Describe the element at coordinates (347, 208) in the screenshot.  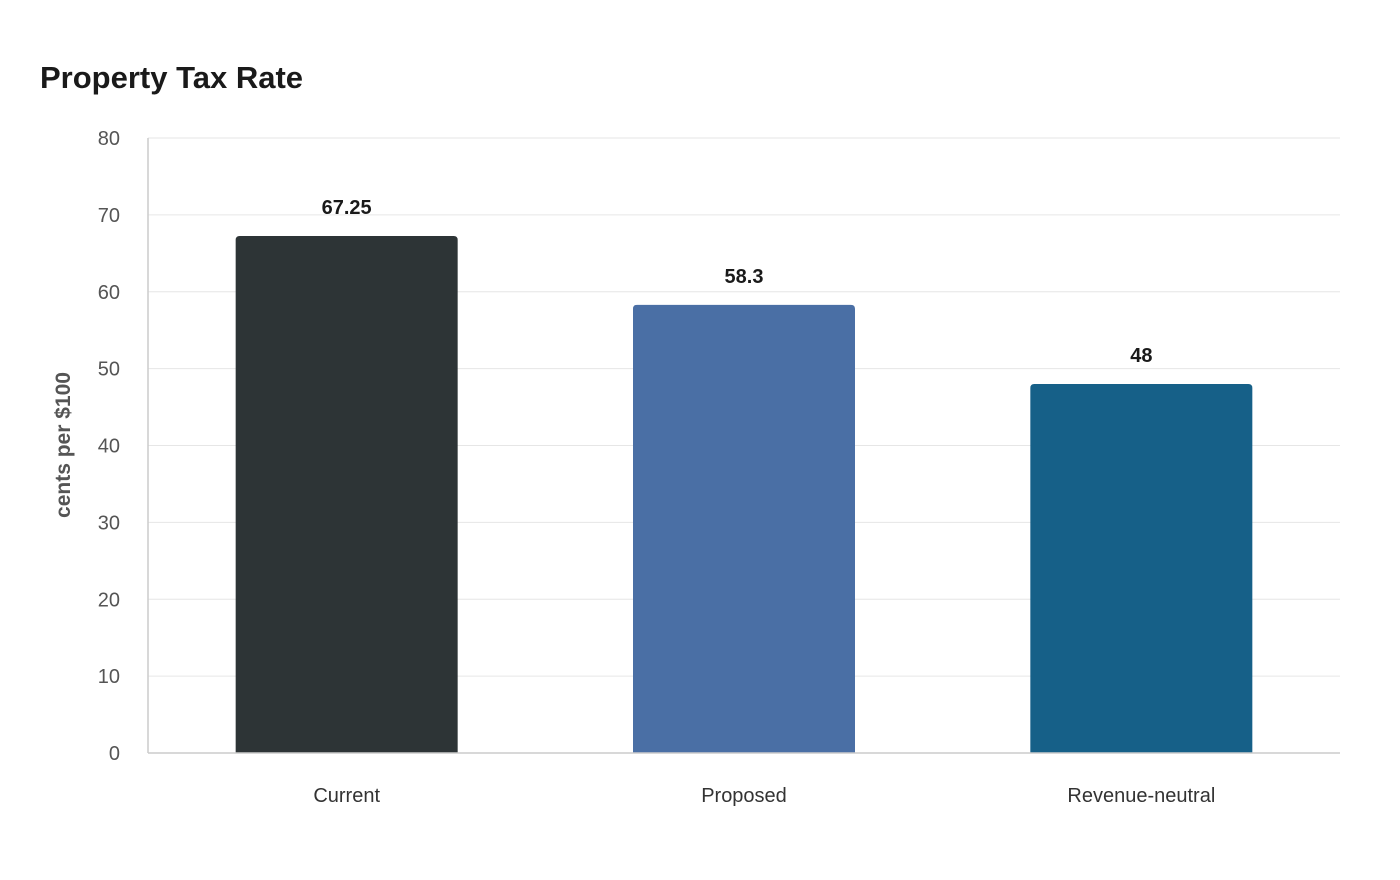
I see `bar-value-label-current: 67.25` at that location.